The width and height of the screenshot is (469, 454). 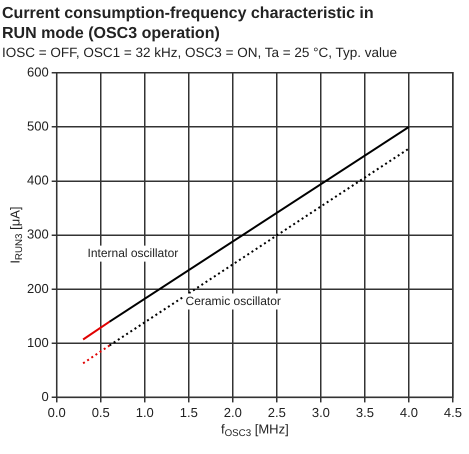 What do you see at coordinates (453, 412) in the screenshot?
I see `x-tick-label: 4.5` at bounding box center [453, 412].